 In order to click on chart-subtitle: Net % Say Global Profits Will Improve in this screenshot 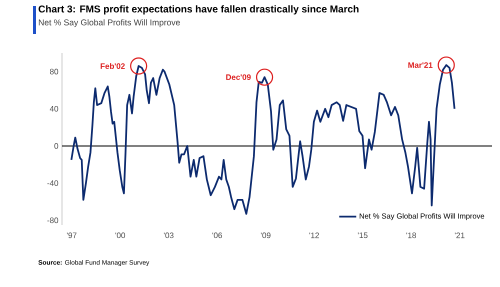, I will do `click(109, 23)`.